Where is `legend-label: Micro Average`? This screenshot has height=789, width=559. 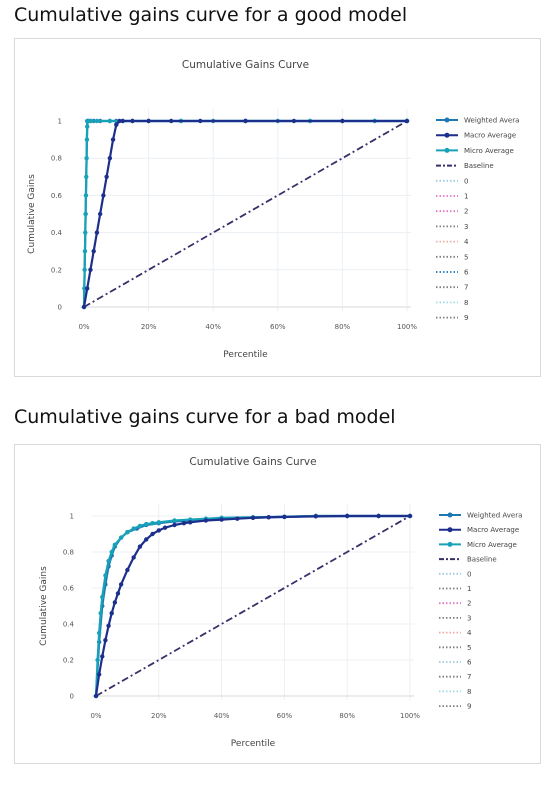
legend-label: Micro Average is located at coordinates (489, 151).